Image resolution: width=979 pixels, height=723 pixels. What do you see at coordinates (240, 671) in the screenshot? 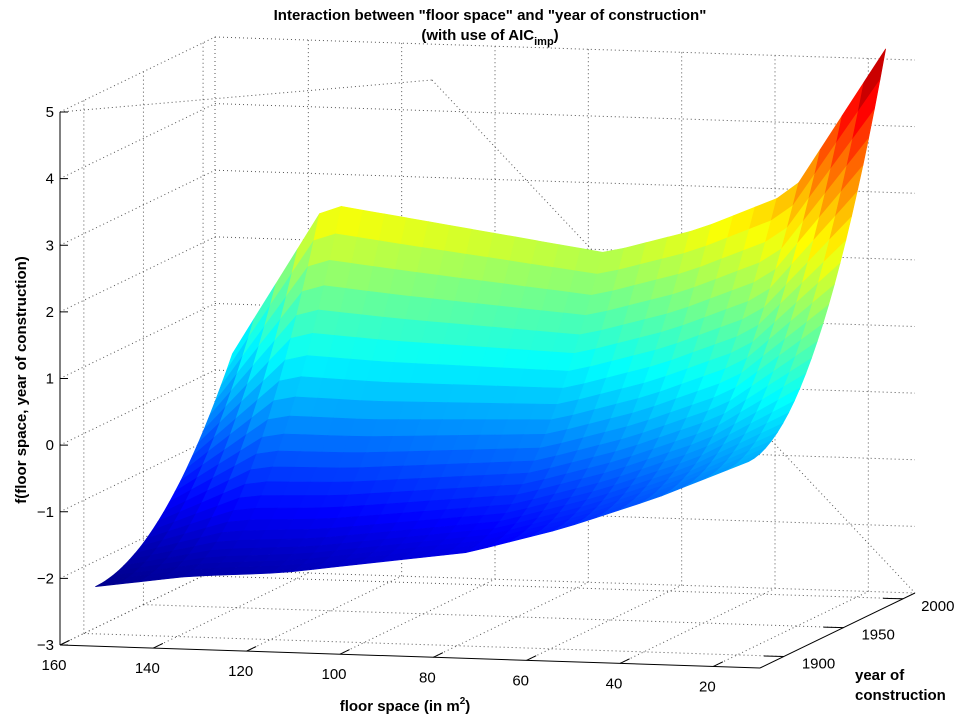
I see `x-tick-label: 120` at bounding box center [240, 671].